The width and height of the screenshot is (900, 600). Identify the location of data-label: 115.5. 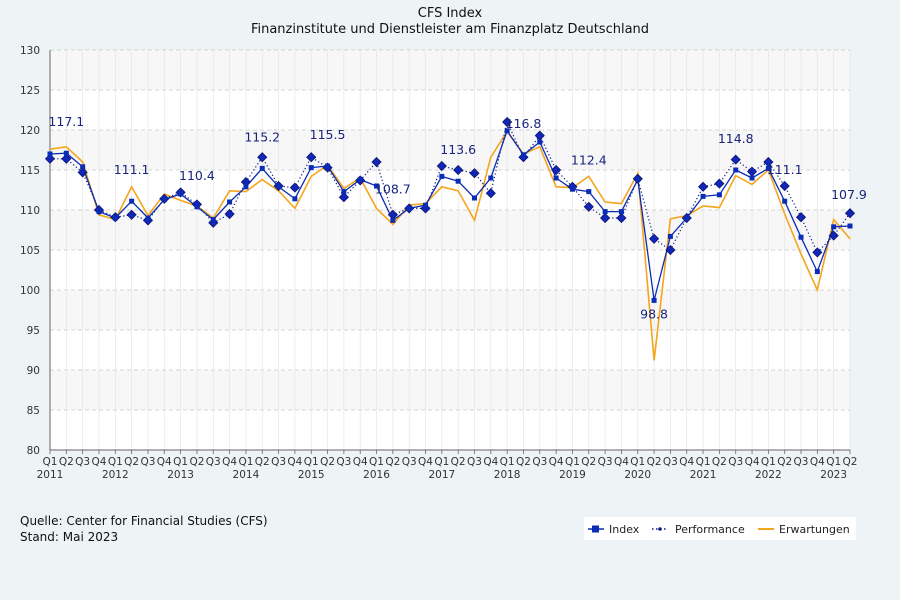
(328, 134).